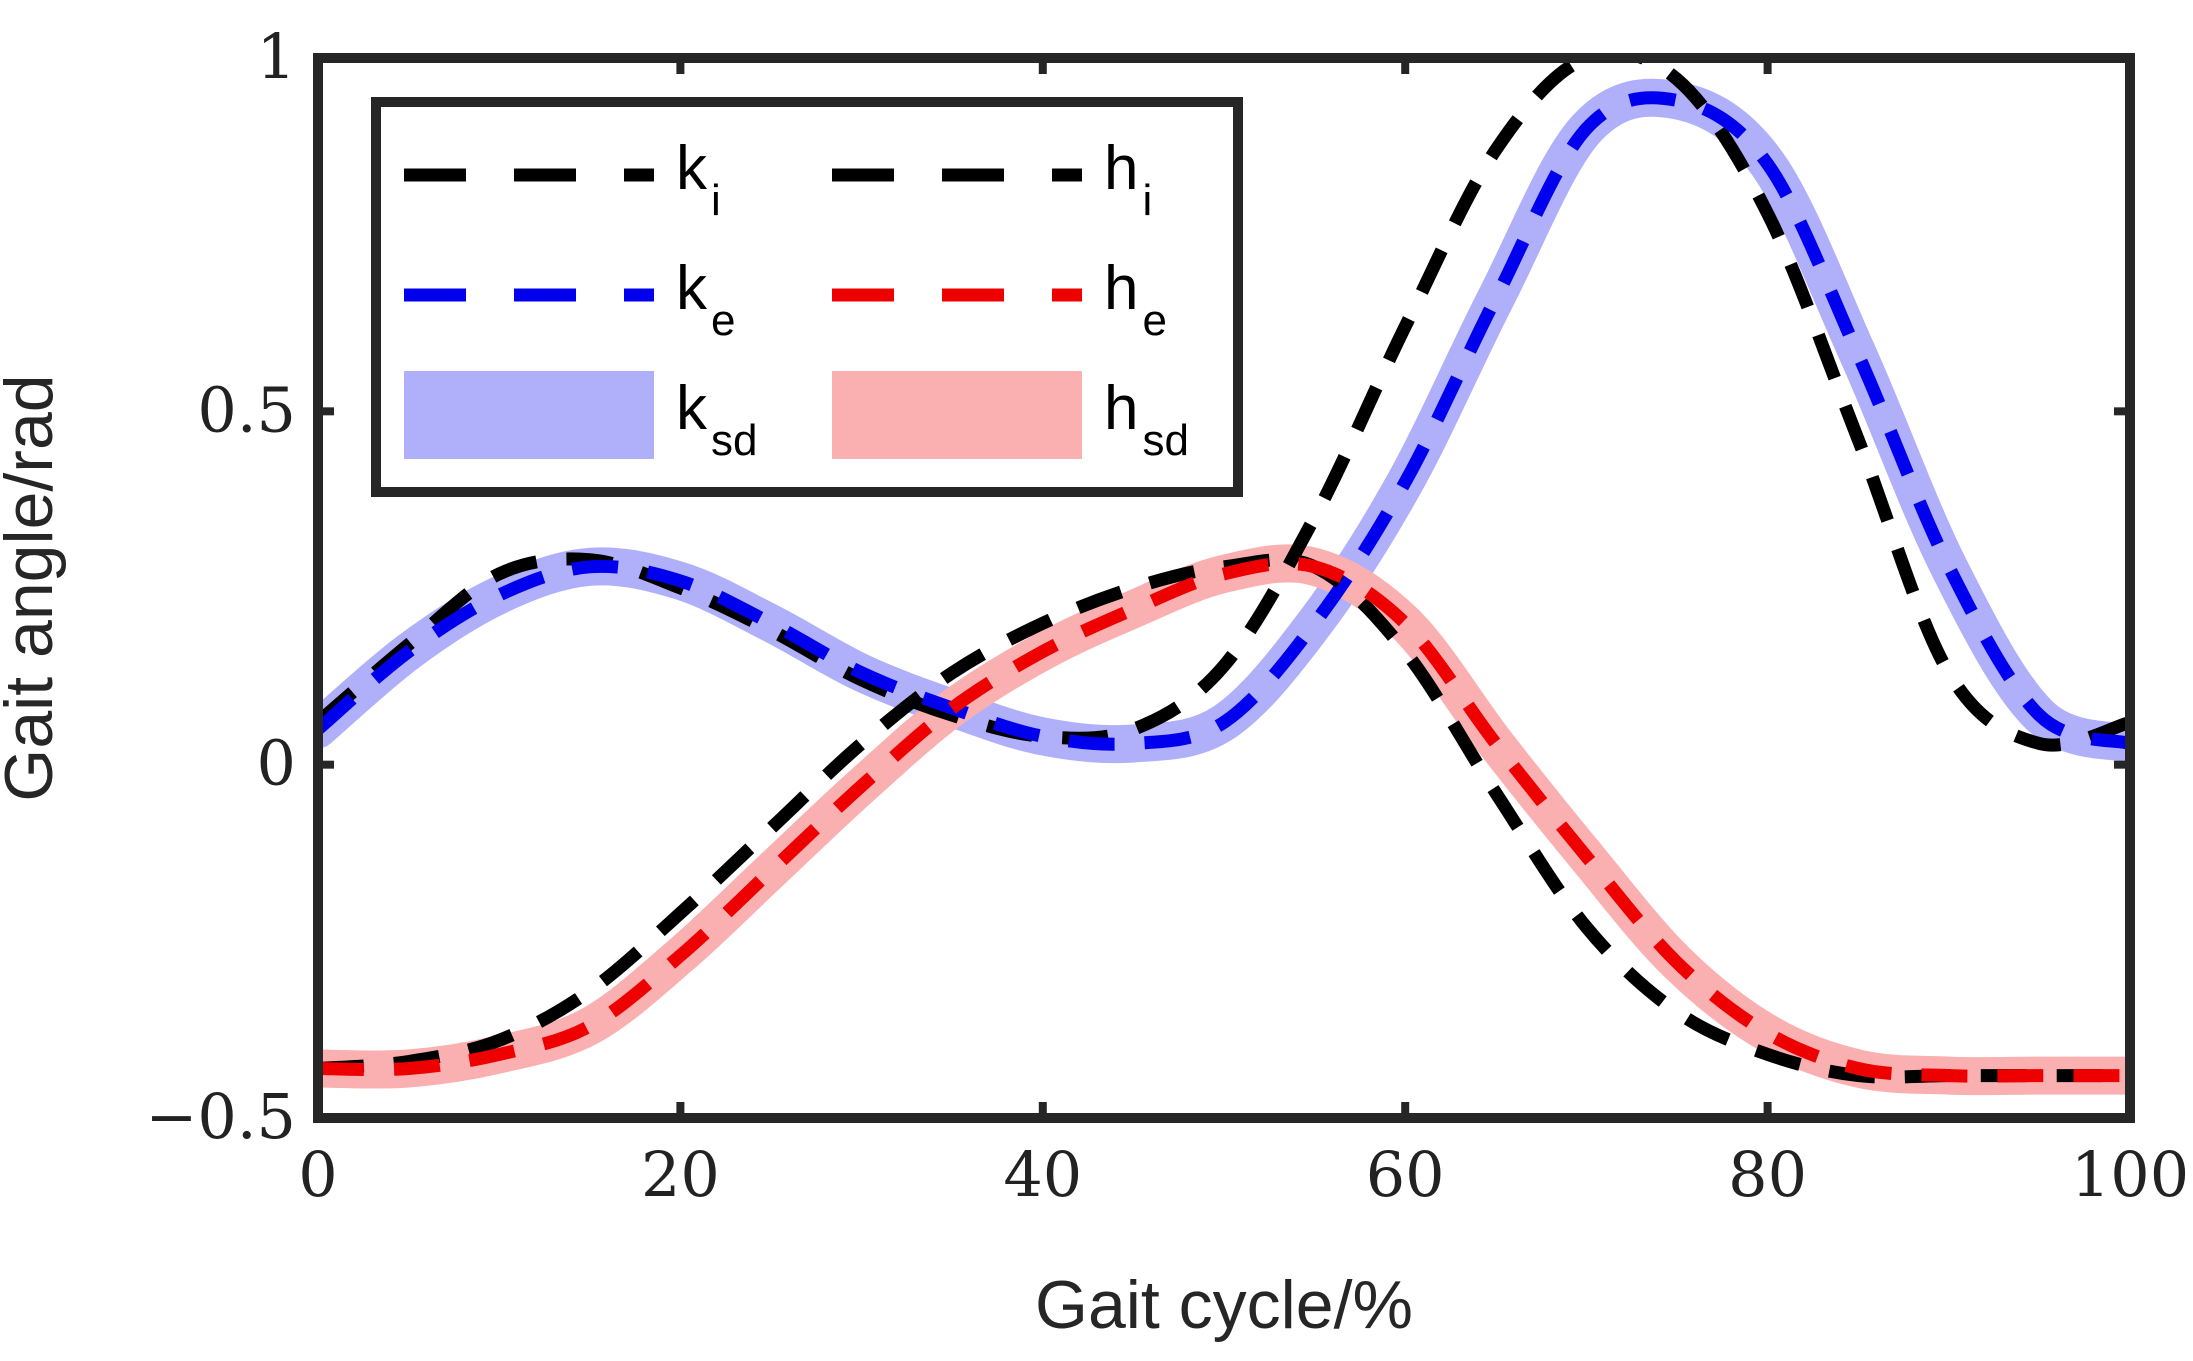 Image resolution: width=2193 pixels, height=1361 pixels. Describe the element at coordinates (1767, 1174) in the screenshot. I see `x-tick-label: 80` at that location.